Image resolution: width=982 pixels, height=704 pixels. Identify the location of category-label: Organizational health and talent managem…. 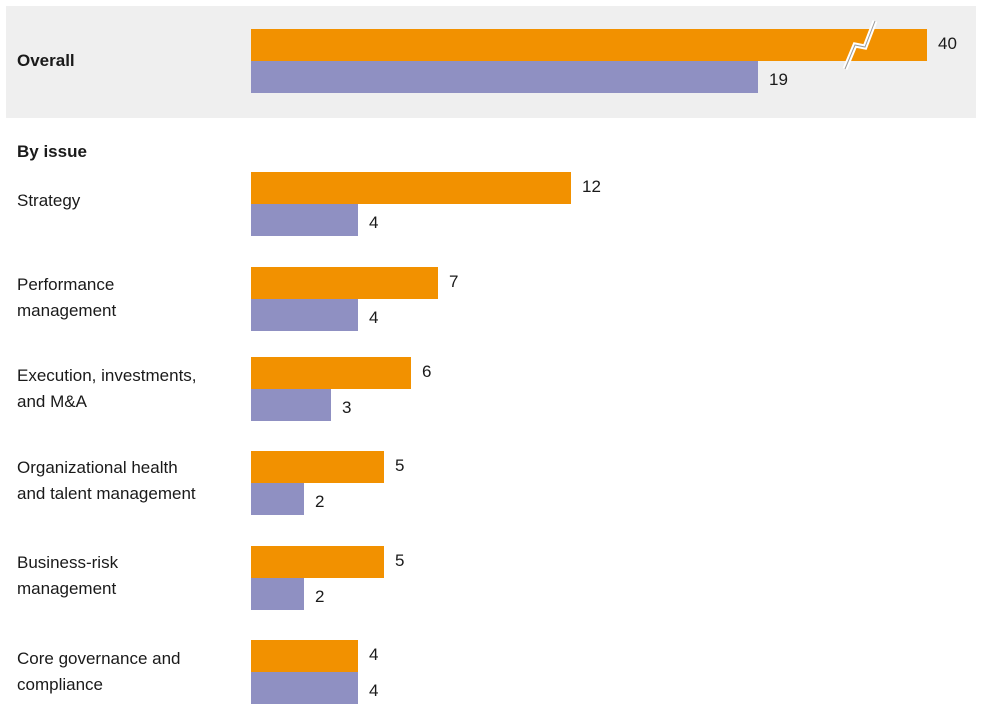
(106, 480).